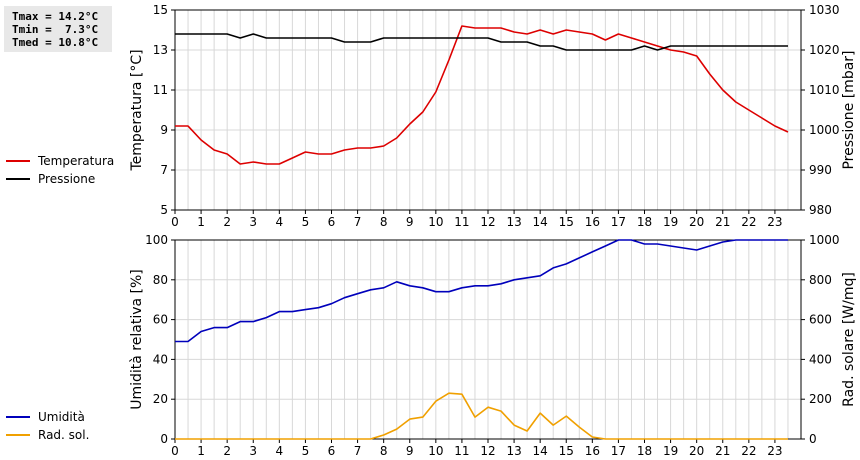 The height and width of the screenshot is (460, 860). What do you see at coordinates (358, 451) in the screenshot?
I see `x-tick-label-bottom: 7` at bounding box center [358, 451].